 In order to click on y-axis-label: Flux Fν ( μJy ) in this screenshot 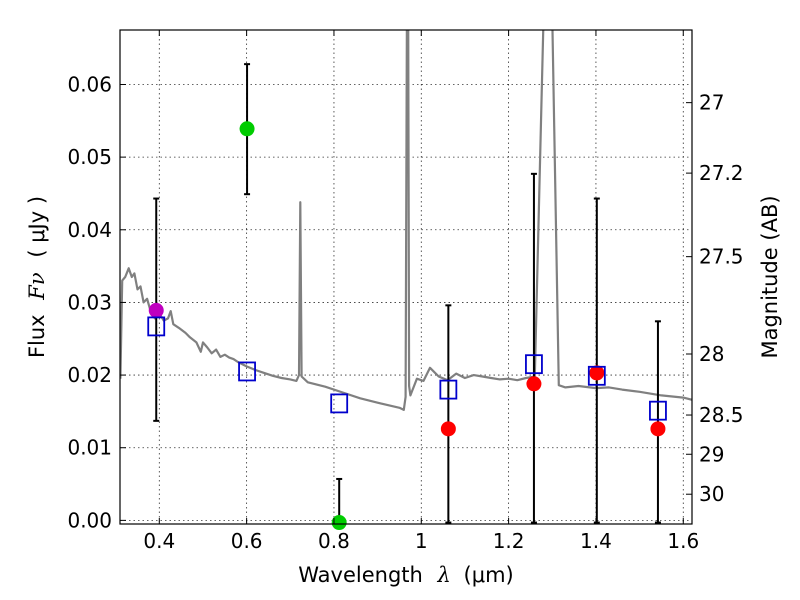, I will do `click(37, 277)`.